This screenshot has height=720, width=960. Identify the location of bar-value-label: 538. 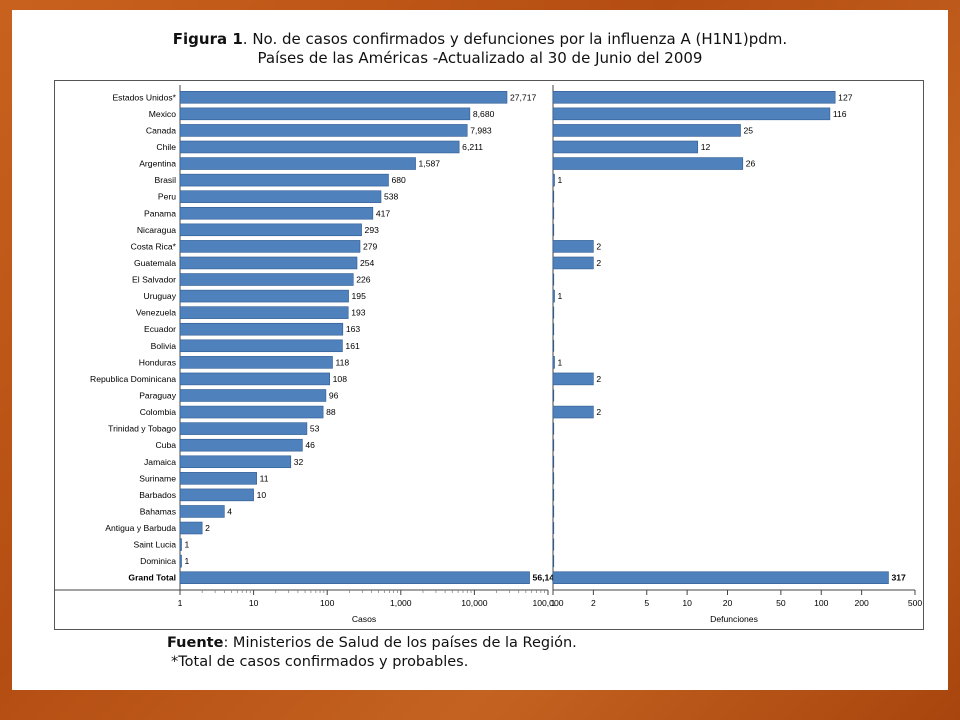
(391, 197).